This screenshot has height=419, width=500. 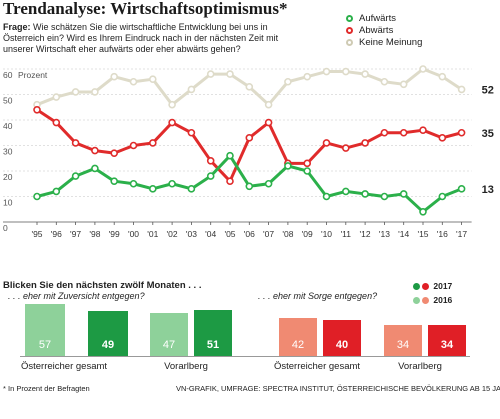 I want to click on x-tick-label: '97, so click(x=75, y=234).